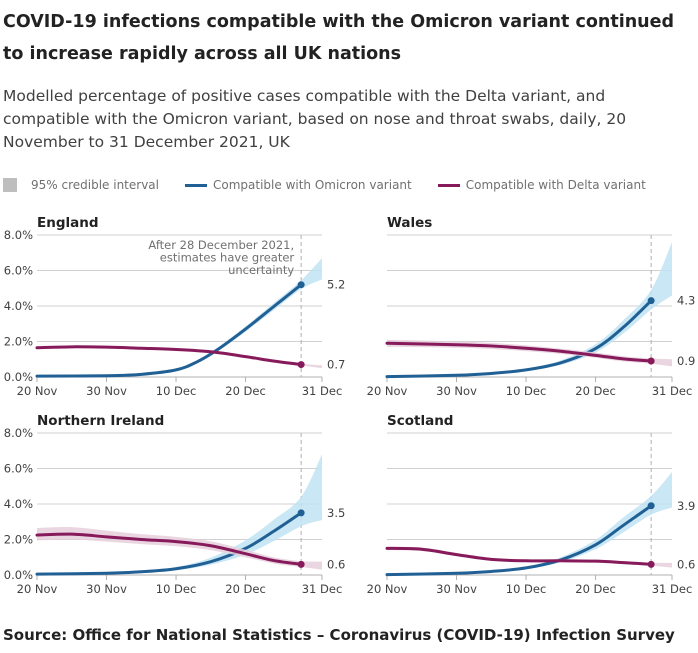  I want to click on legend-label-ci: 95% credible interval, so click(95, 185).